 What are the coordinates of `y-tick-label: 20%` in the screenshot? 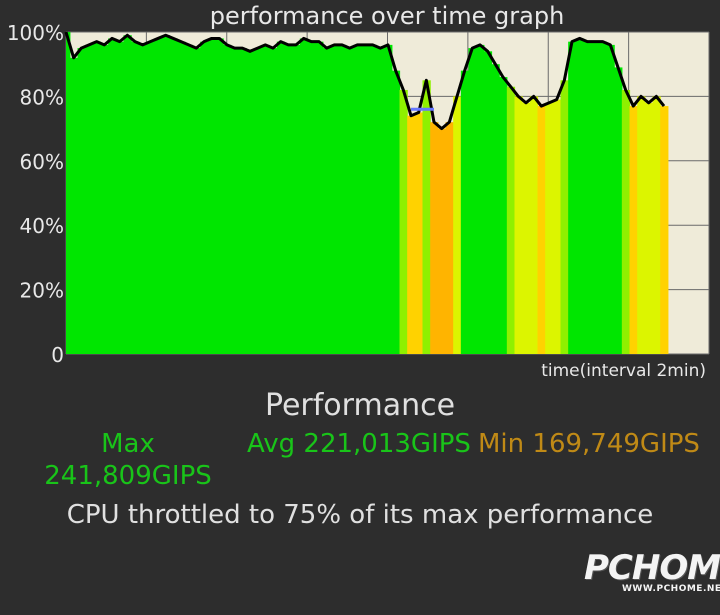 It's located at (42, 291).